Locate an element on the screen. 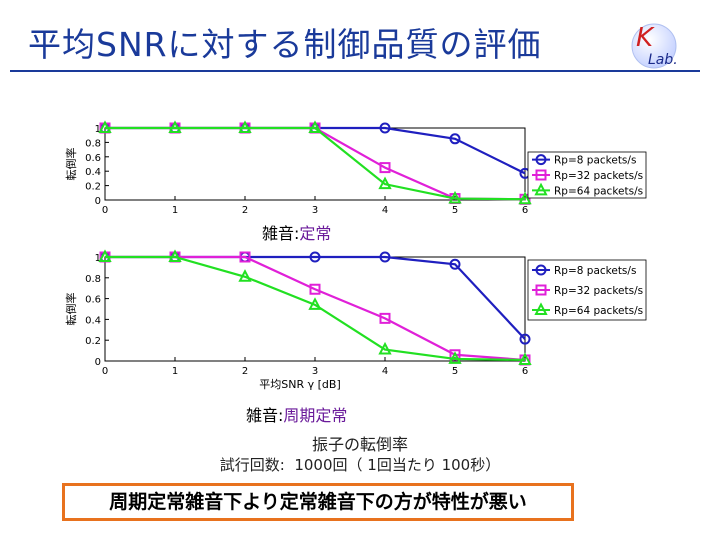 The image size is (720, 540). x-axis-label: 平均SNR γ [dB] is located at coordinates (299, 384).